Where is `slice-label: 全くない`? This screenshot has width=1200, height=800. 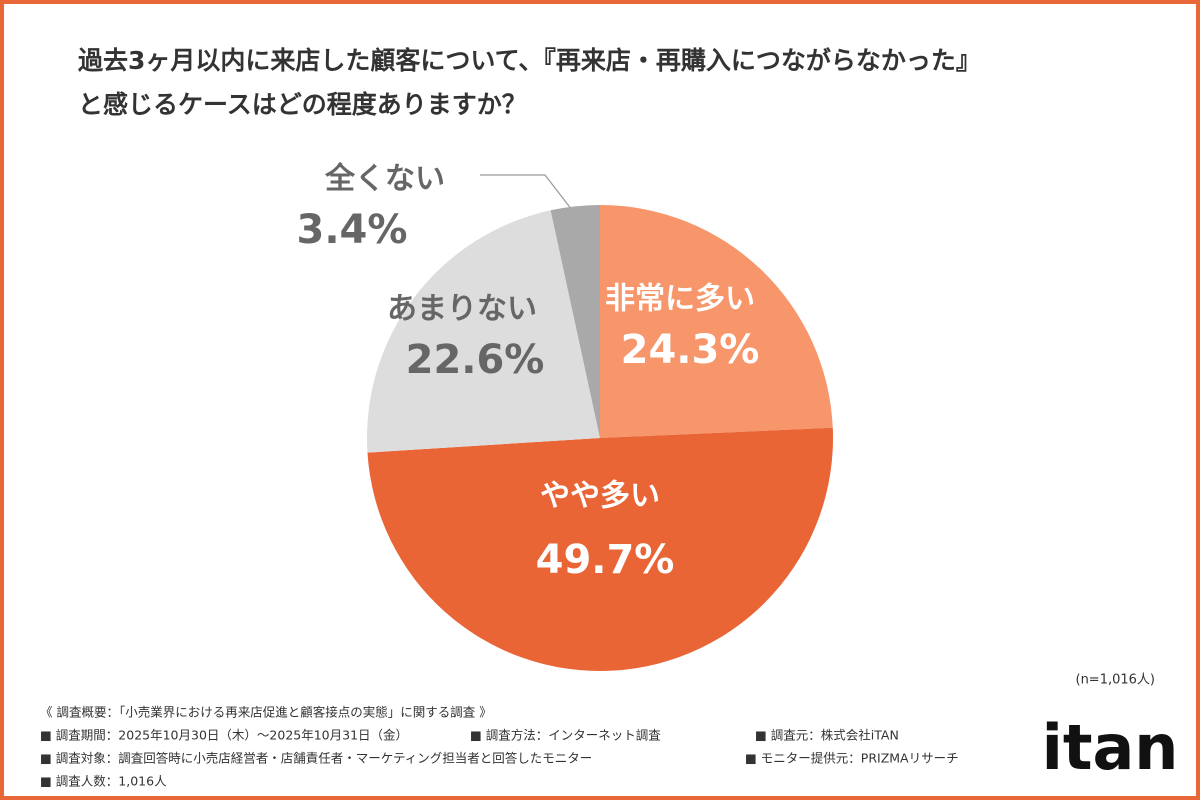 slice-label: 全くない is located at coordinates (384, 179).